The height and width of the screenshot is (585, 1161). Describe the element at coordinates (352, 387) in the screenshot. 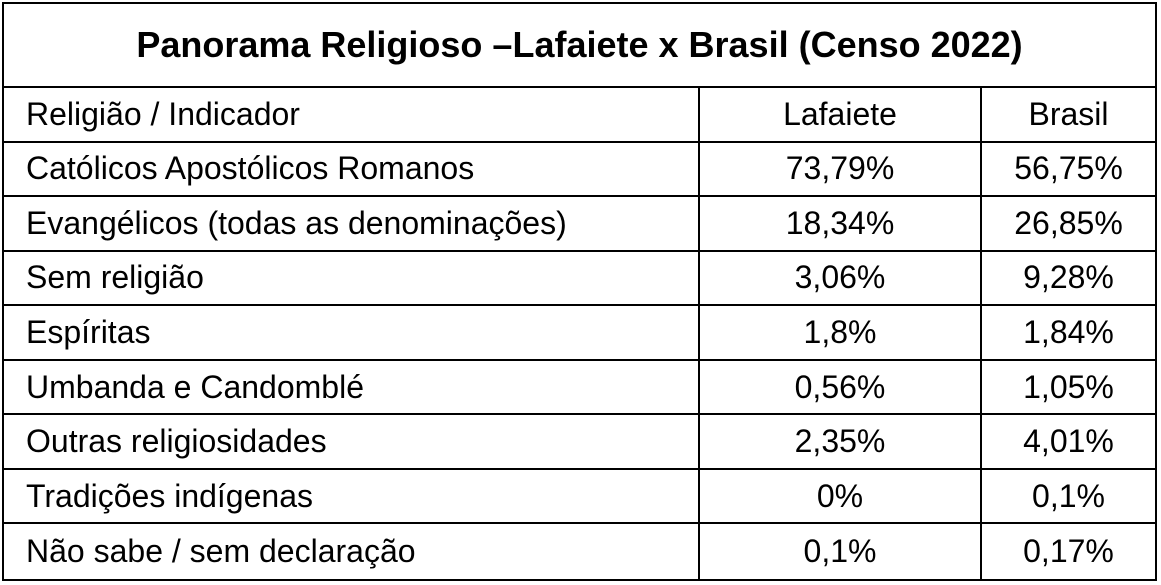

I see `row-label: Umbanda e Candomblé` at that location.